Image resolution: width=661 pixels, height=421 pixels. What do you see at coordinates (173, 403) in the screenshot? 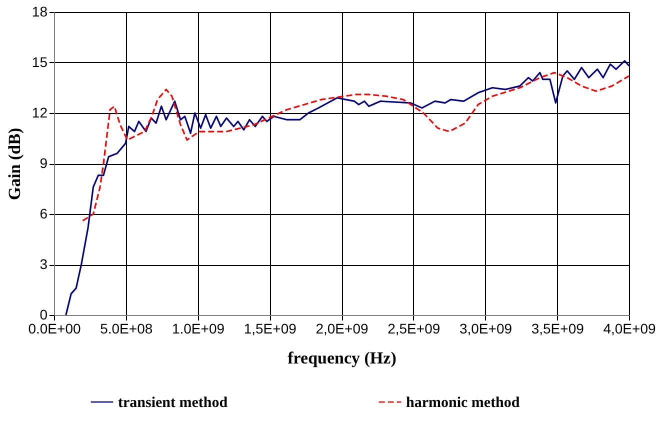
I see `legend-label: transient method` at bounding box center [173, 403].